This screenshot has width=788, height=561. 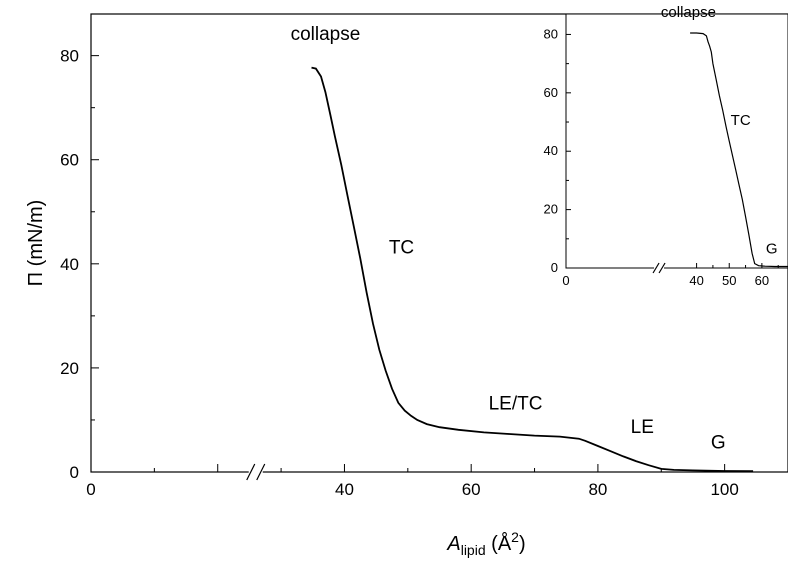 What do you see at coordinates (724, 489) in the screenshot?
I see `x-tick-label: 100` at bounding box center [724, 489].